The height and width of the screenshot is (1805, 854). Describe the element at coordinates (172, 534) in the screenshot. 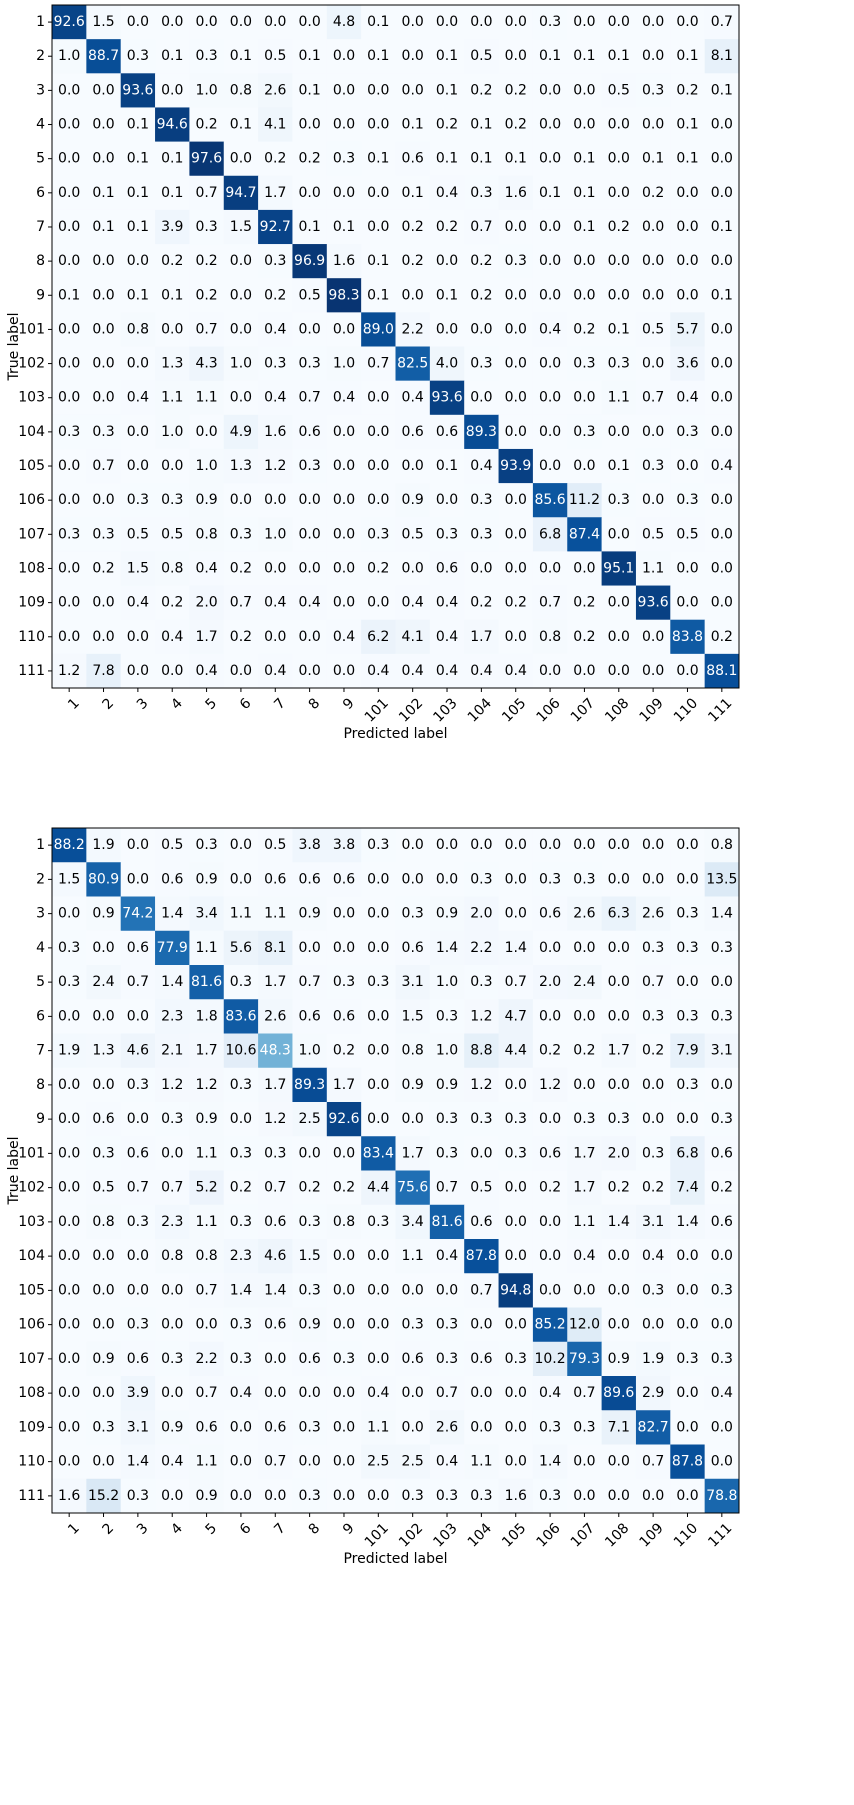

I see `cell-value-label: 0.5` at that location.